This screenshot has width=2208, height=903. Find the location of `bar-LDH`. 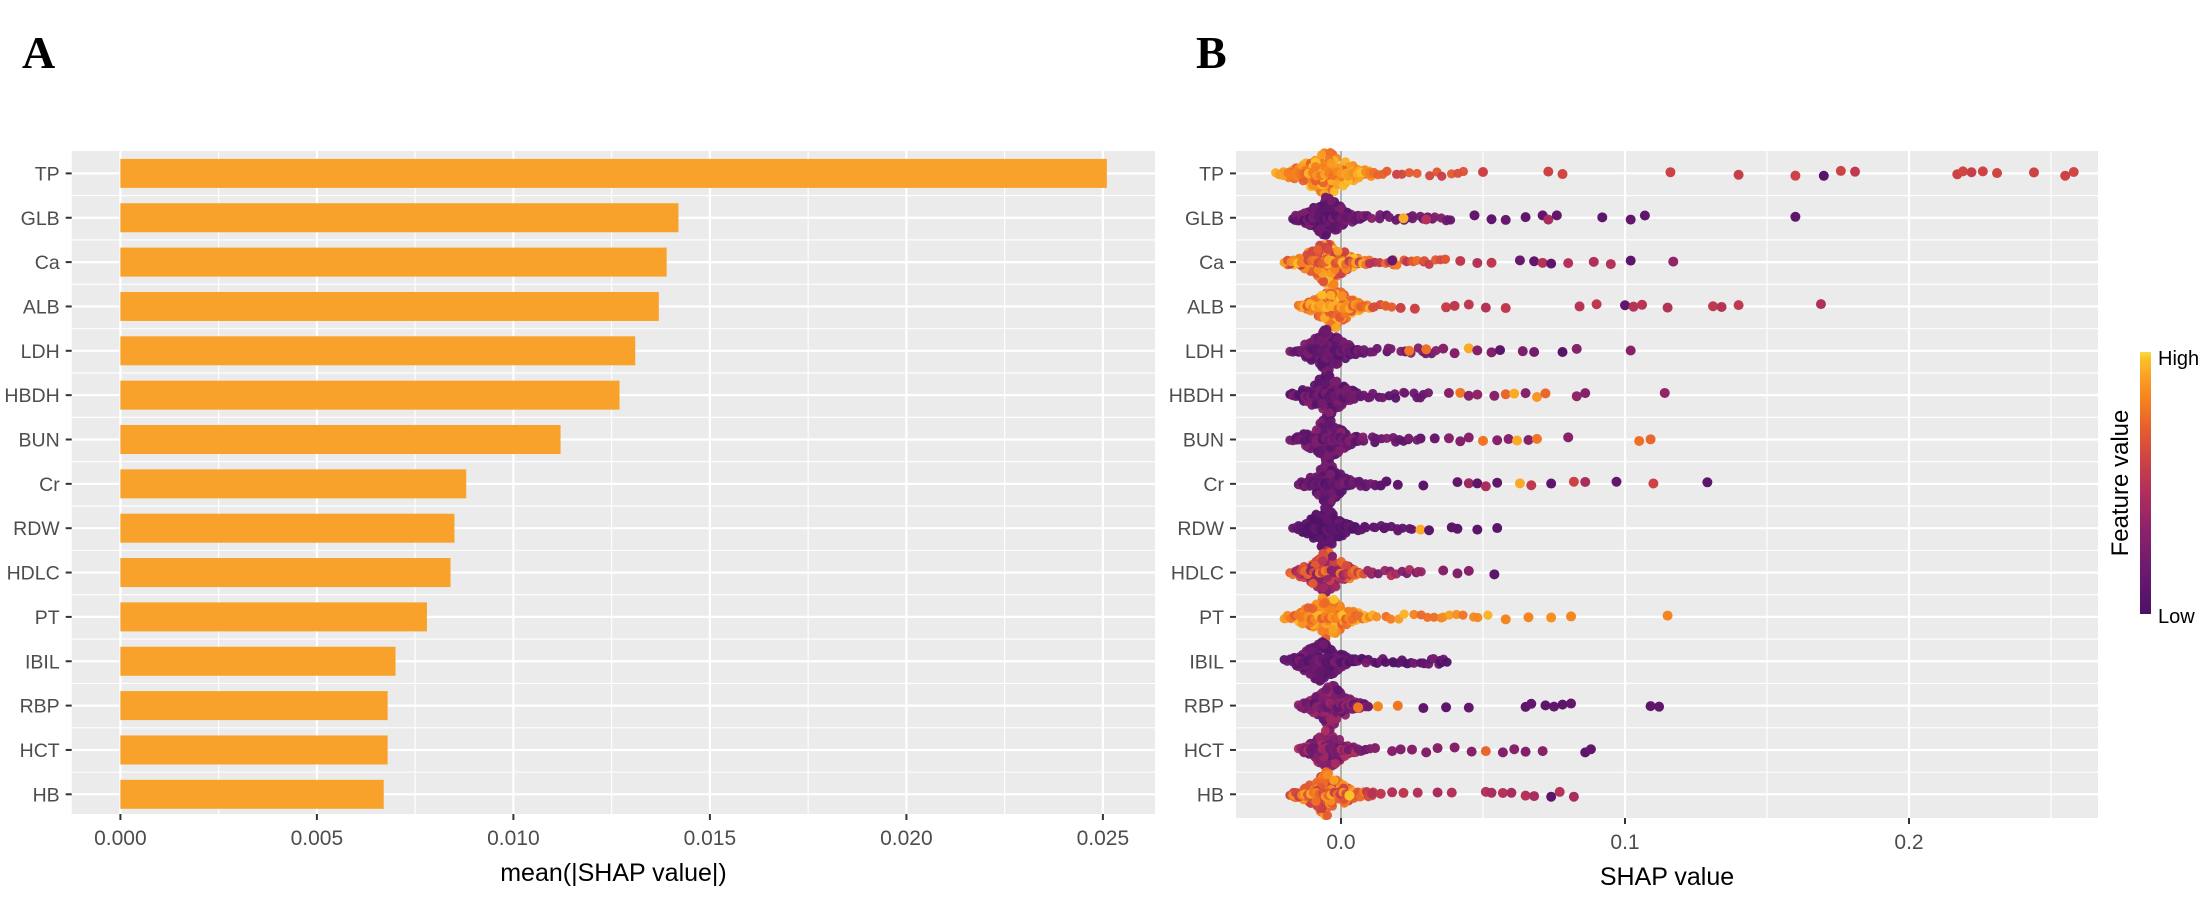

bar-LDH is located at coordinates (378, 351).